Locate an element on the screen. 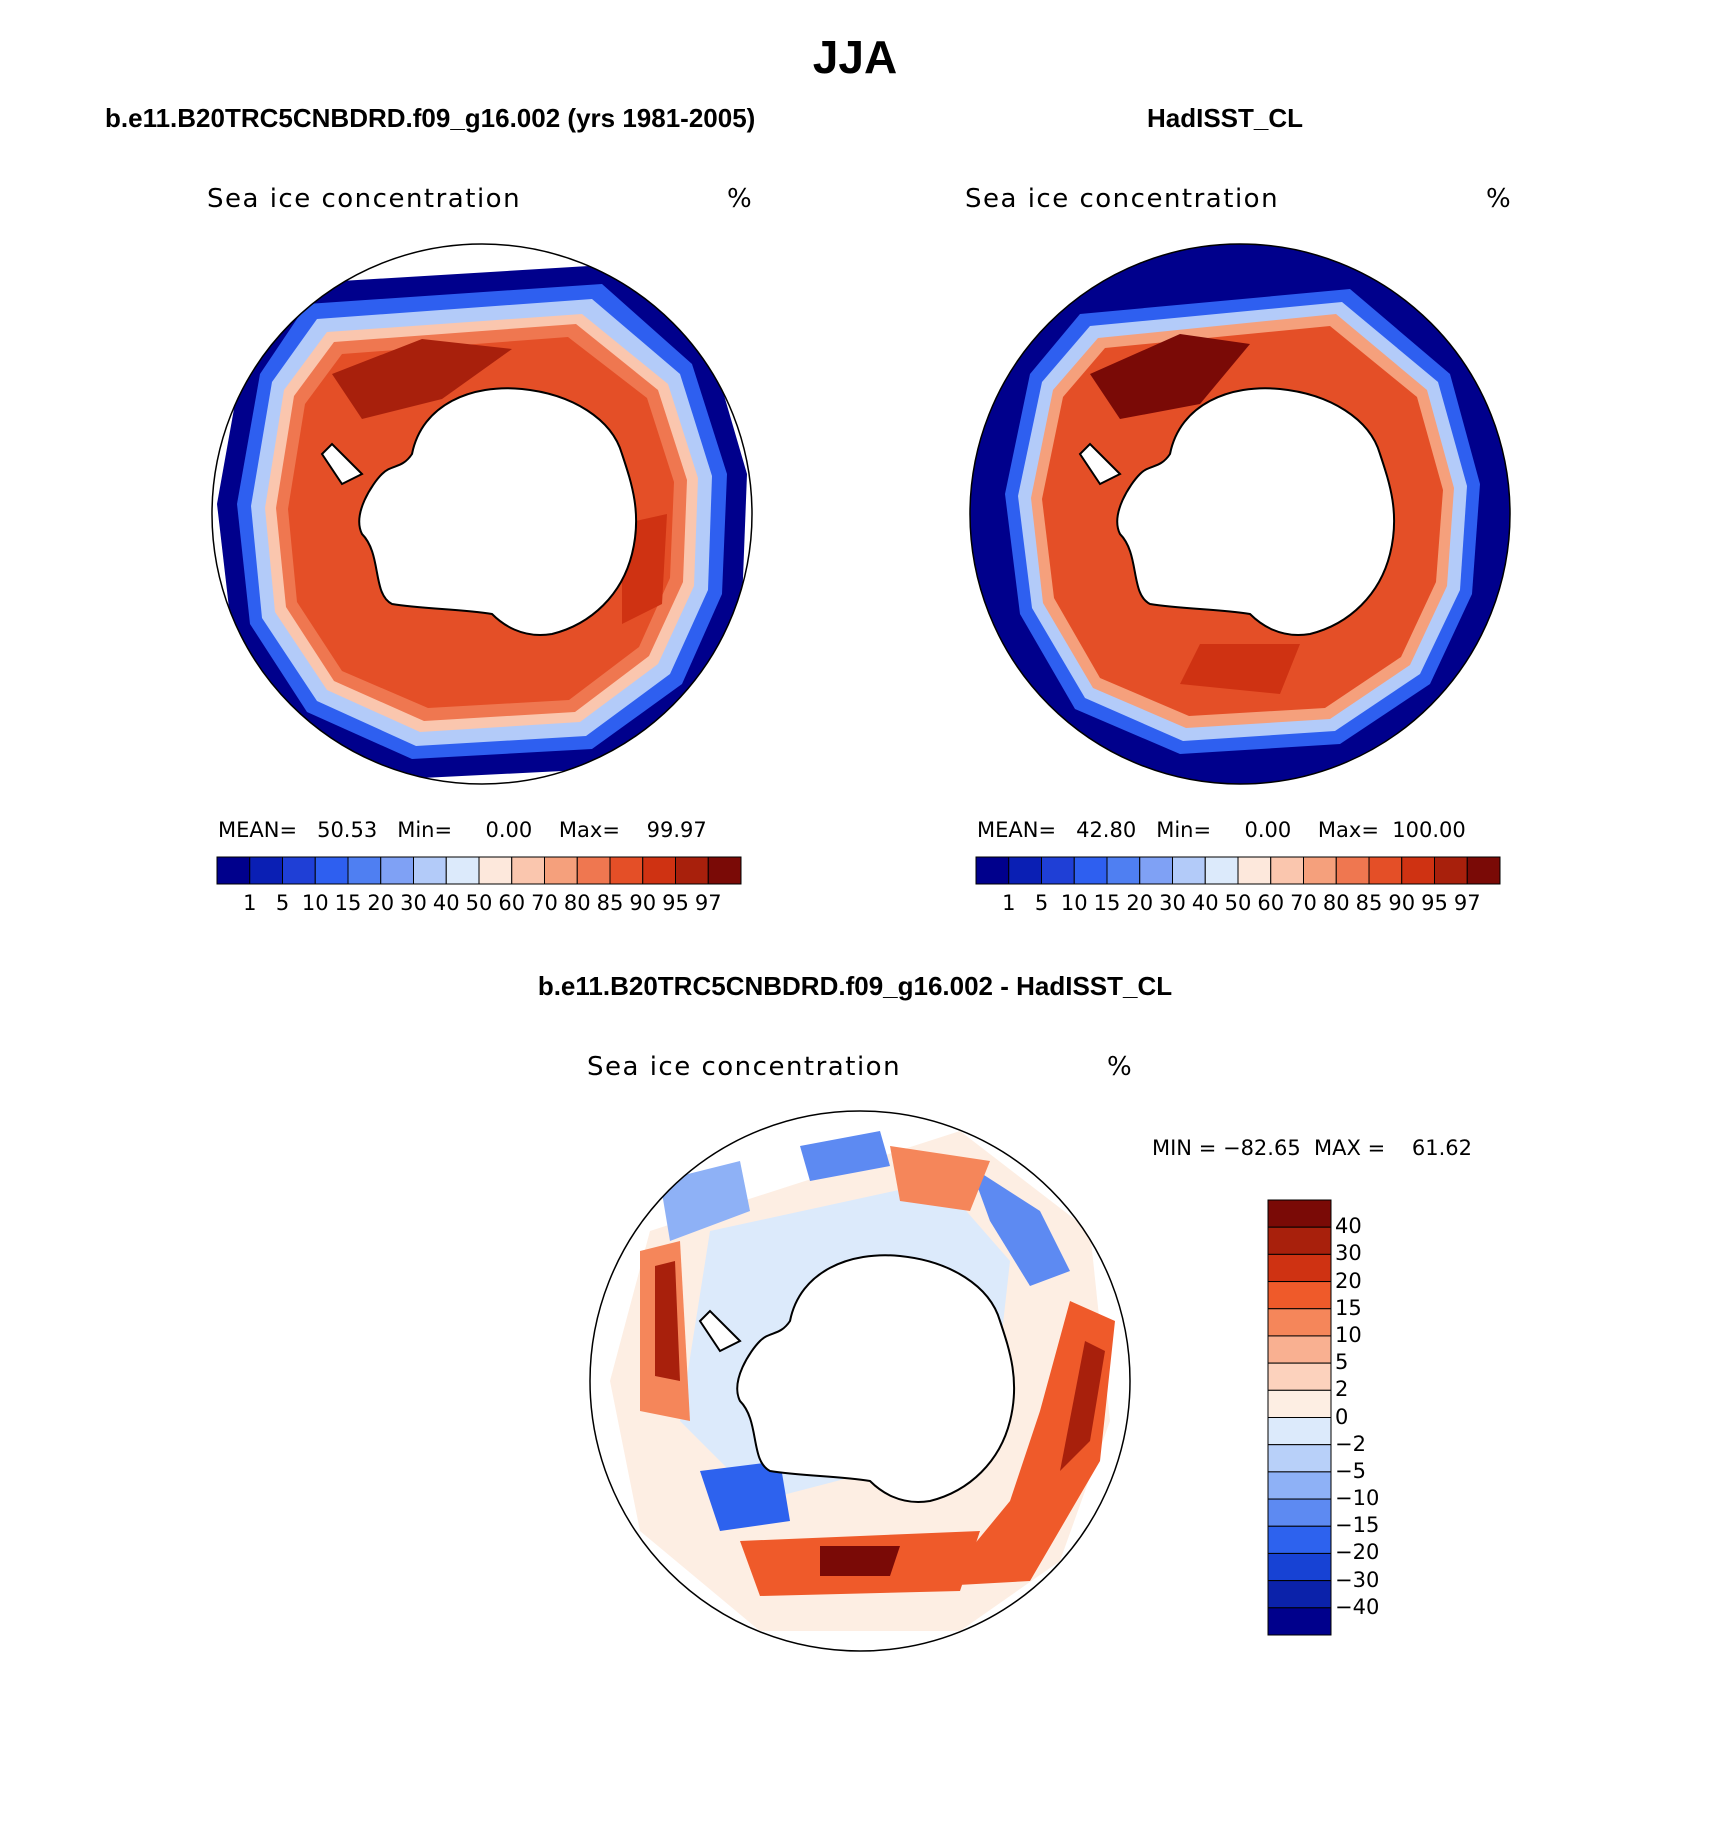 This screenshot has width=1710, height=1847. figure-title: JJA is located at coordinates (855, 57).